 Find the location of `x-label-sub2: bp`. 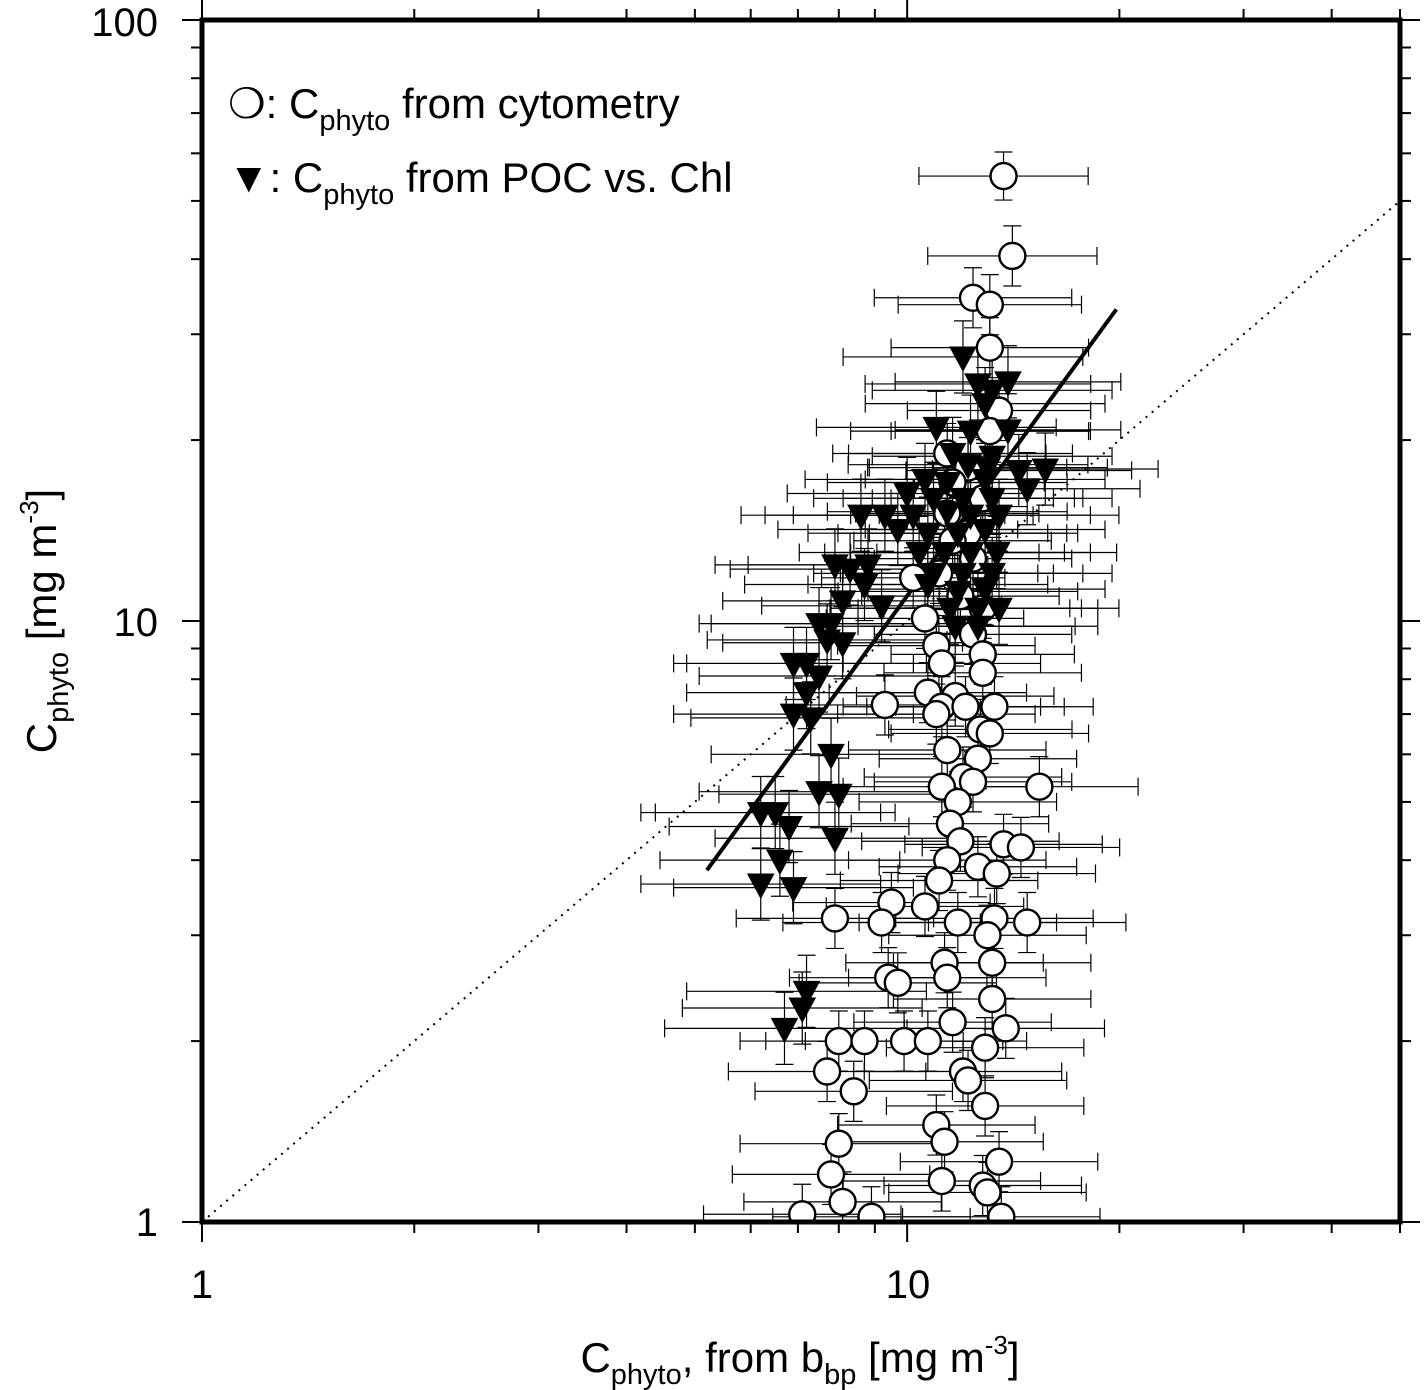

x-label-sub2: bp is located at coordinates (840, 1374).